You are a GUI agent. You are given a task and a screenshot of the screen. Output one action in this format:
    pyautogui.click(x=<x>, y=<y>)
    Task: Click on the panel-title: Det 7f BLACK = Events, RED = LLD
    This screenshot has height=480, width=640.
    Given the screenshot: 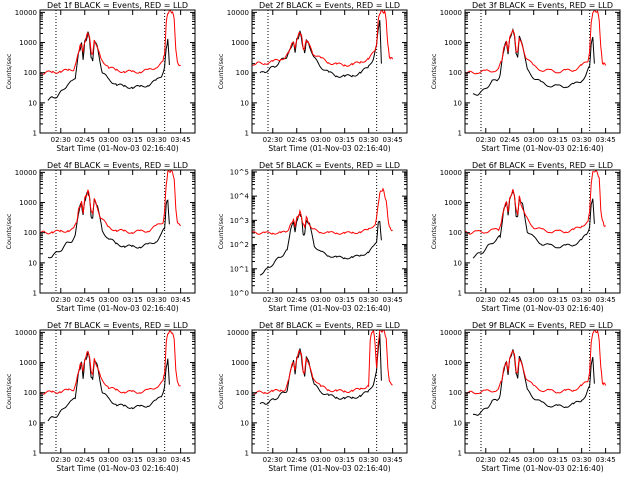 What is the action you would take?
    pyautogui.click(x=117, y=325)
    